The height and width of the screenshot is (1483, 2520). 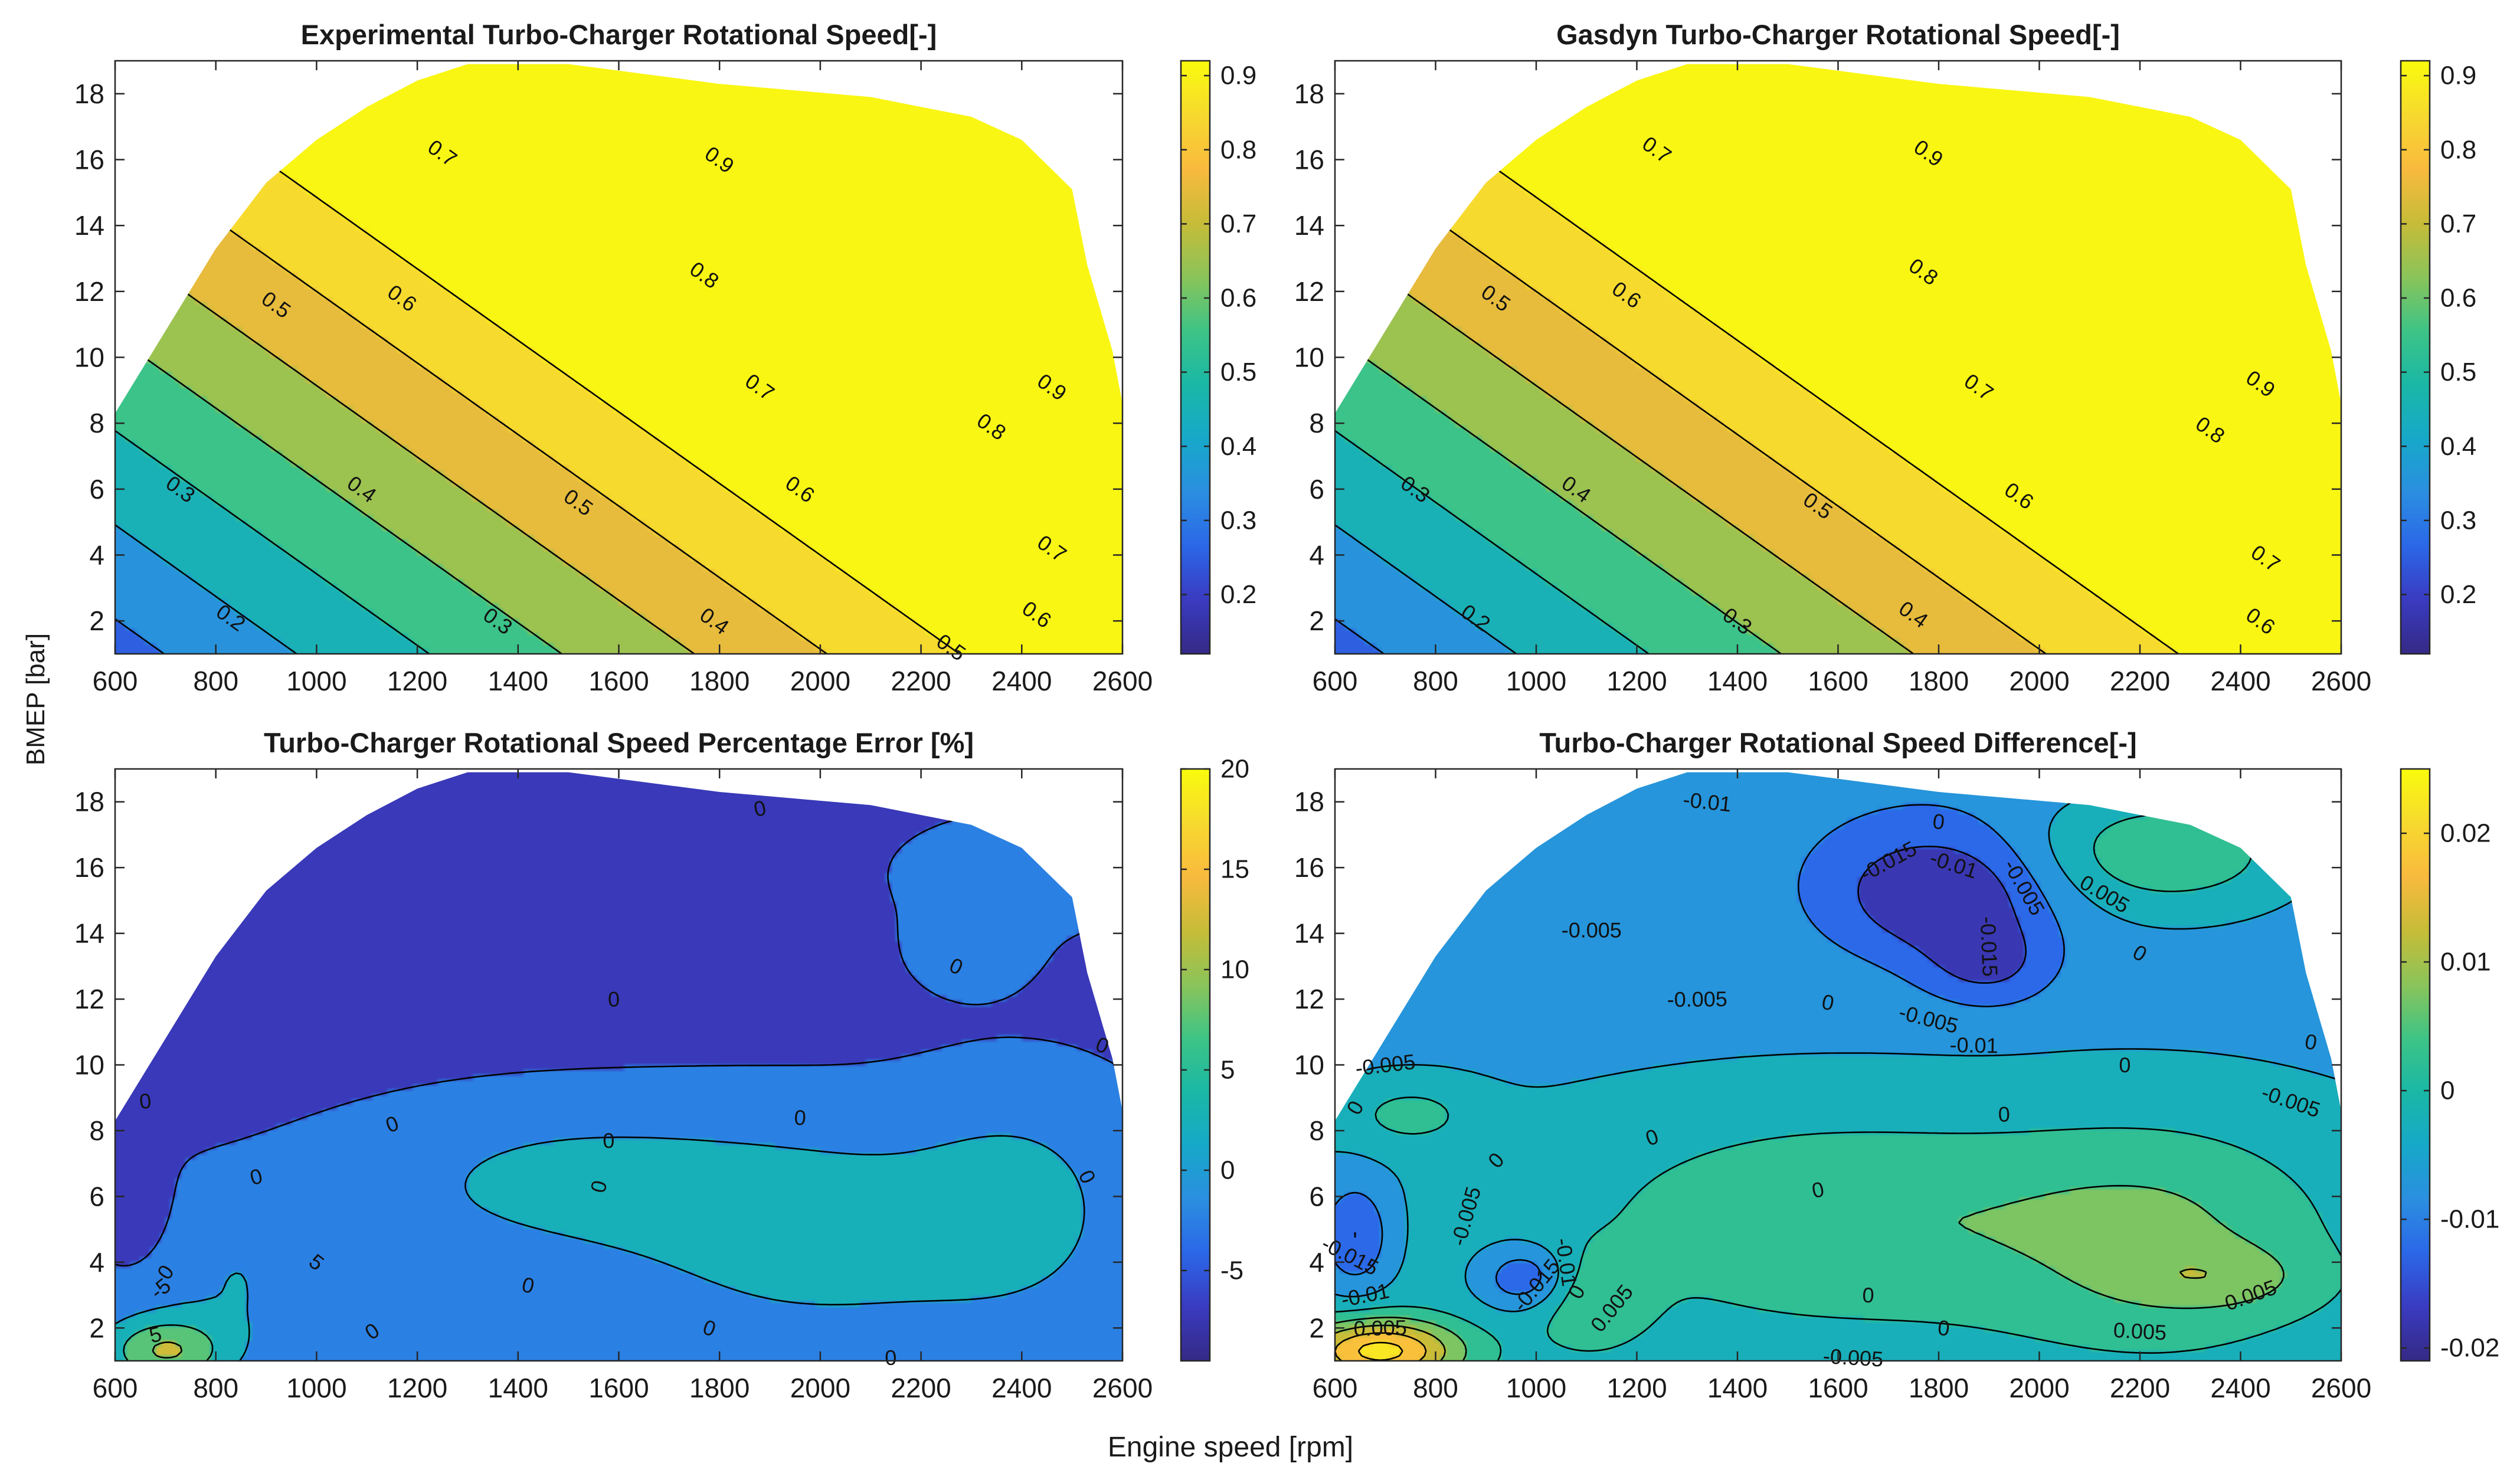 What do you see at coordinates (1380, 1351) in the screenshot?
I see `contour-line-0.02` at bounding box center [1380, 1351].